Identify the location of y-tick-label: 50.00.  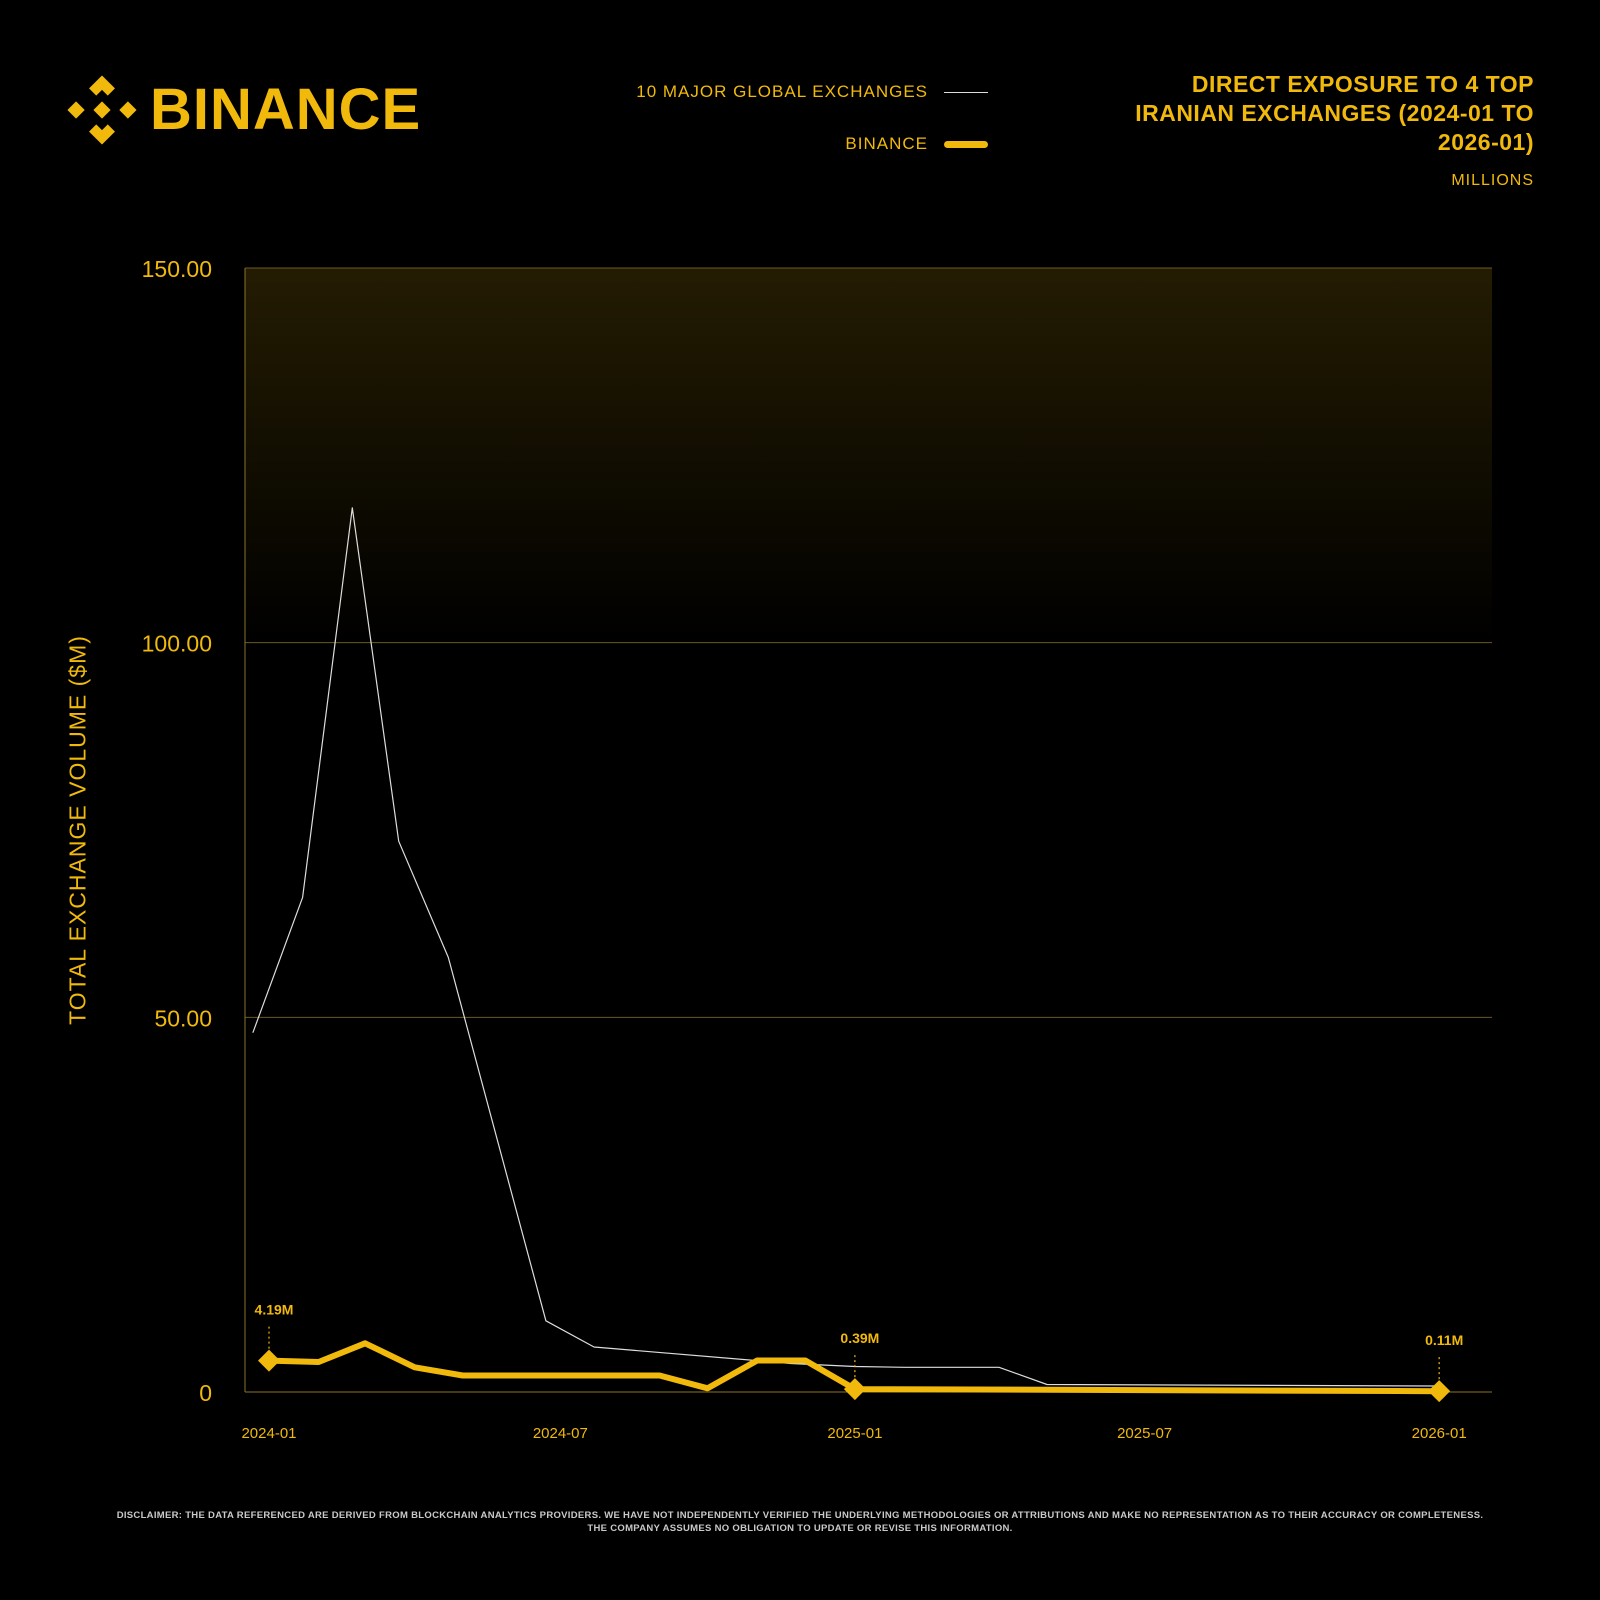
(183, 1018).